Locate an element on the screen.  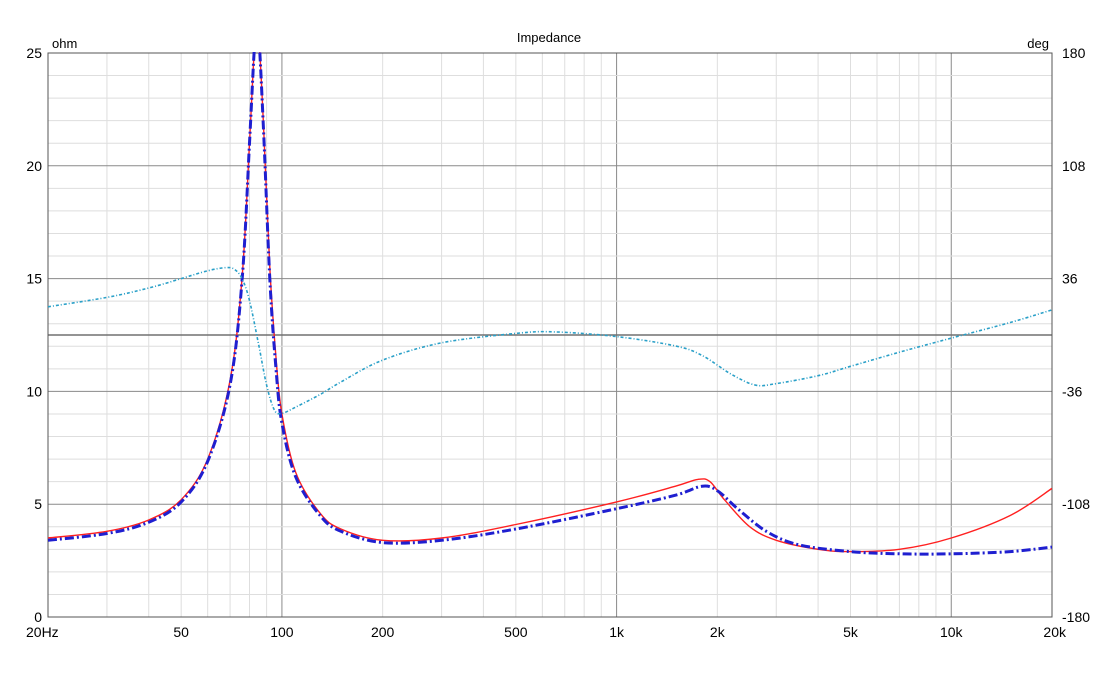
x-tick-label: 50 is located at coordinates (181, 632).